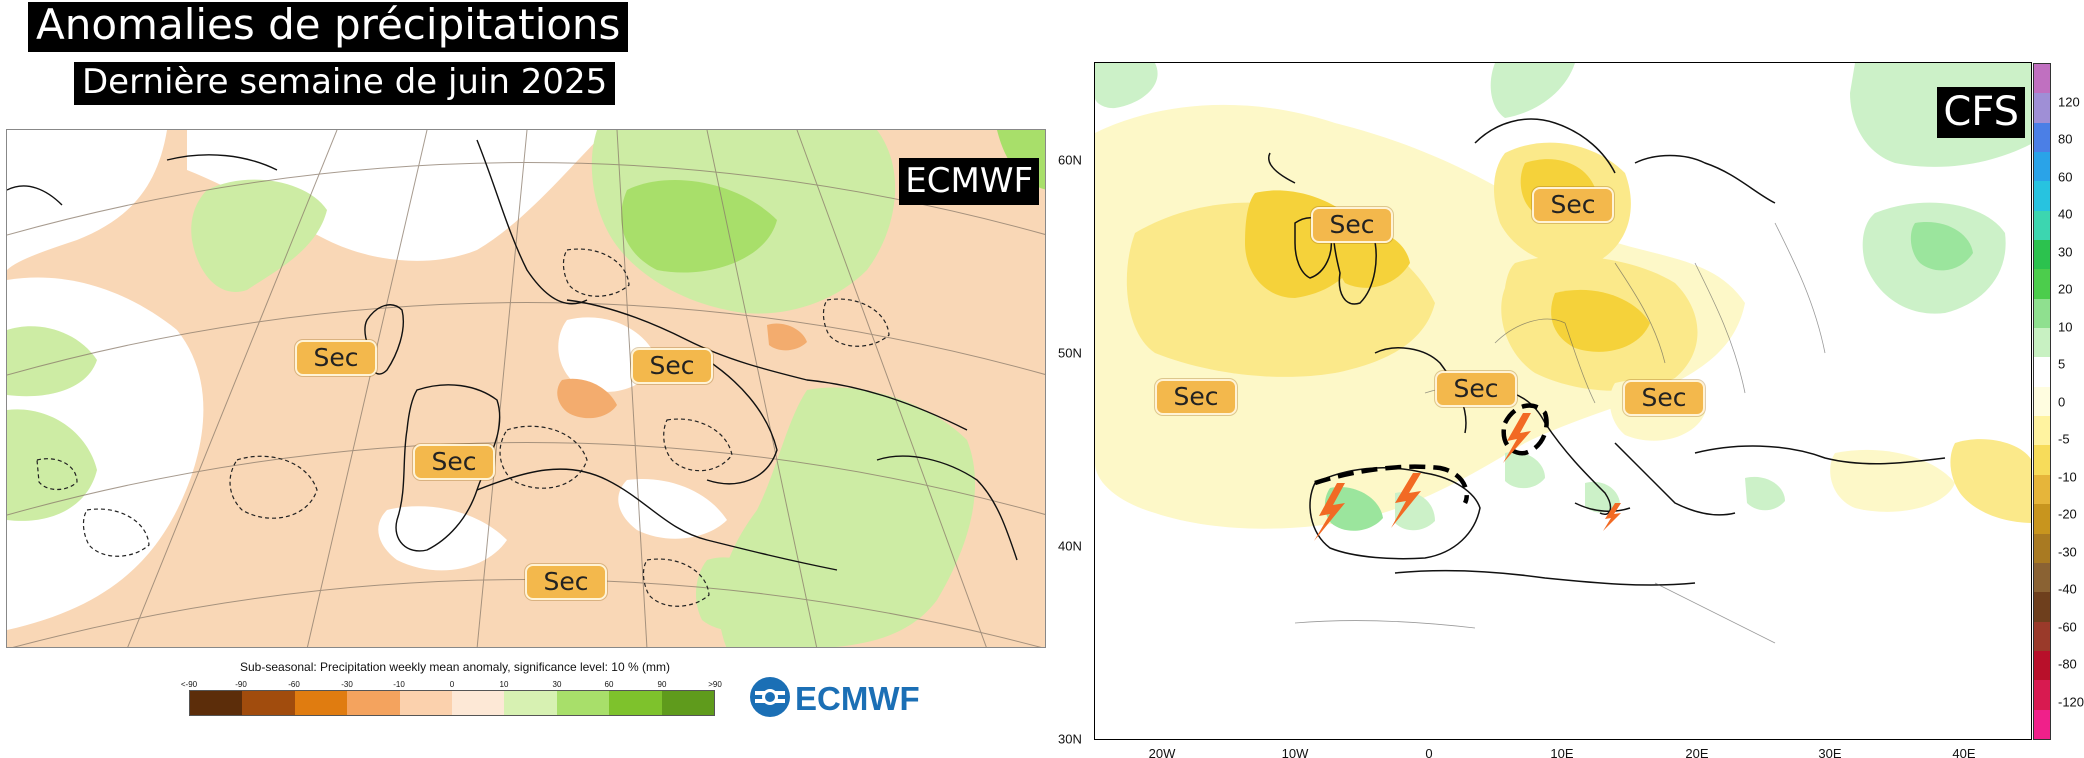  What do you see at coordinates (2071, 702) in the screenshot?
I see `colorbar-label: -120` at bounding box center [2071, 702].